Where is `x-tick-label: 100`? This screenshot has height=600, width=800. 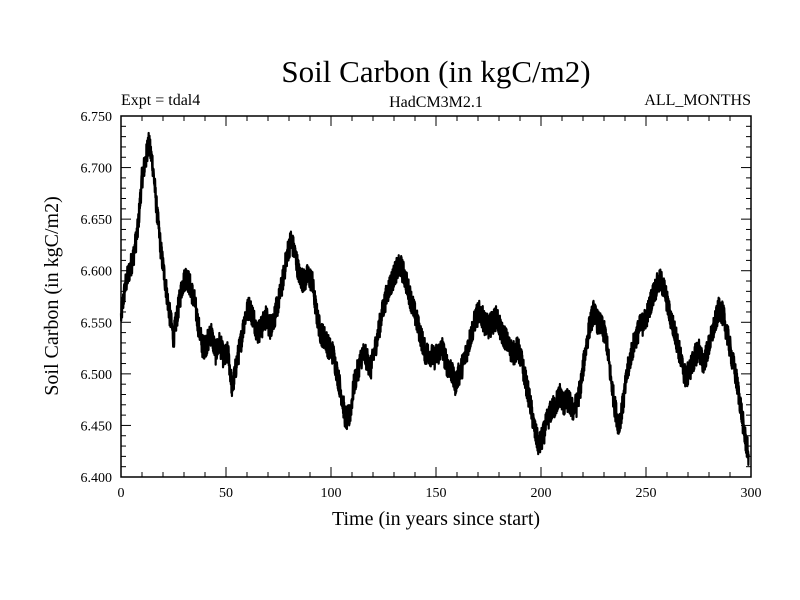
x-tick-label: 100 is located at coordinates (331, 493).